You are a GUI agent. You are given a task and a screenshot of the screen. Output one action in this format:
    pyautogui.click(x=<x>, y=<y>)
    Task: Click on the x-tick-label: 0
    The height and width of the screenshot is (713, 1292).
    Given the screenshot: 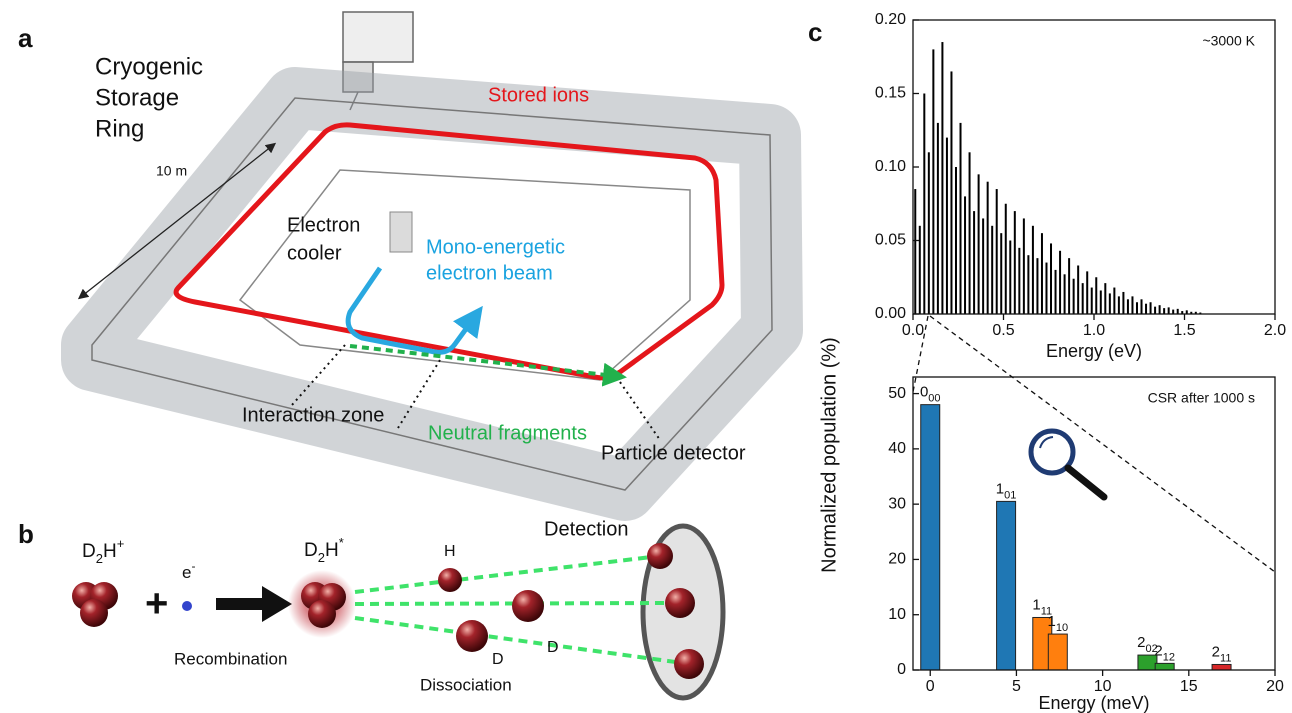 What is the action you would take?
    pyautogui.click(x=930, y=686)
    